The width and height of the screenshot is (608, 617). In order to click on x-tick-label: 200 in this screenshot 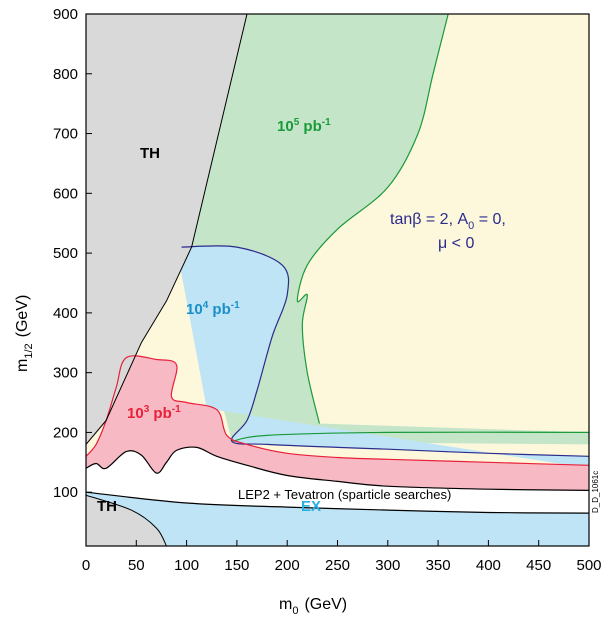, I will do `click(287, 565)`.